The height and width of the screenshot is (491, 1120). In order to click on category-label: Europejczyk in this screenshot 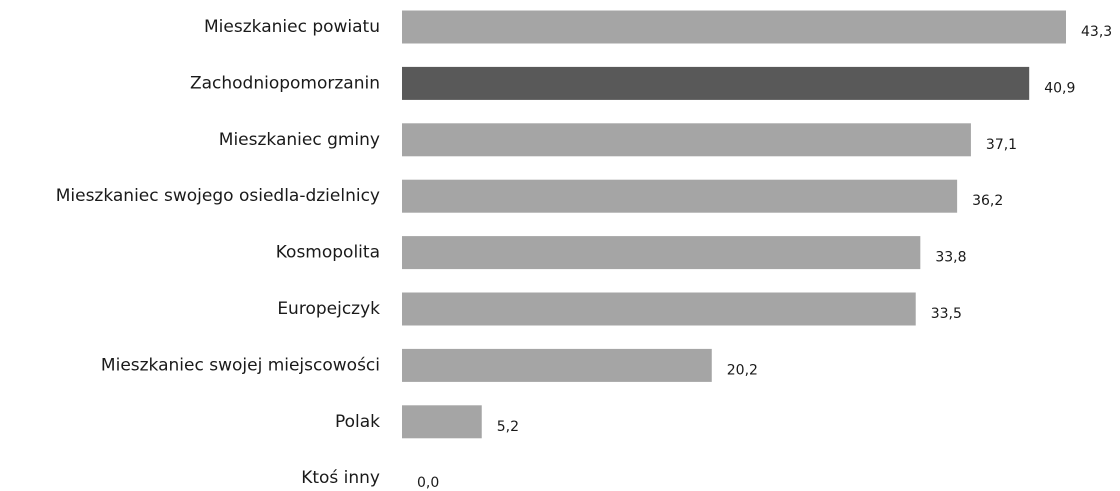, I will do `click(328, 309)`.